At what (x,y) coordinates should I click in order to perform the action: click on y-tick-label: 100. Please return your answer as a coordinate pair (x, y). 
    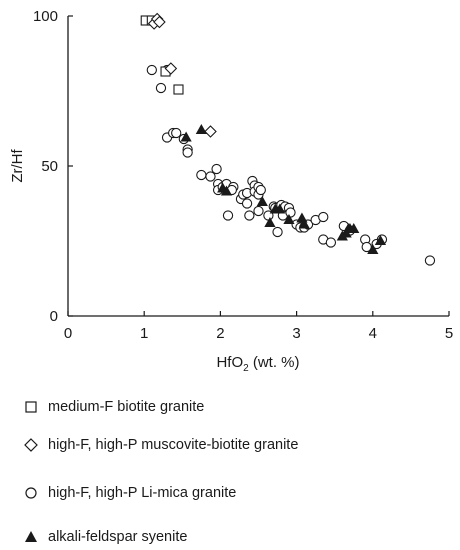
    Looking at the image, I should click on (45, 16).